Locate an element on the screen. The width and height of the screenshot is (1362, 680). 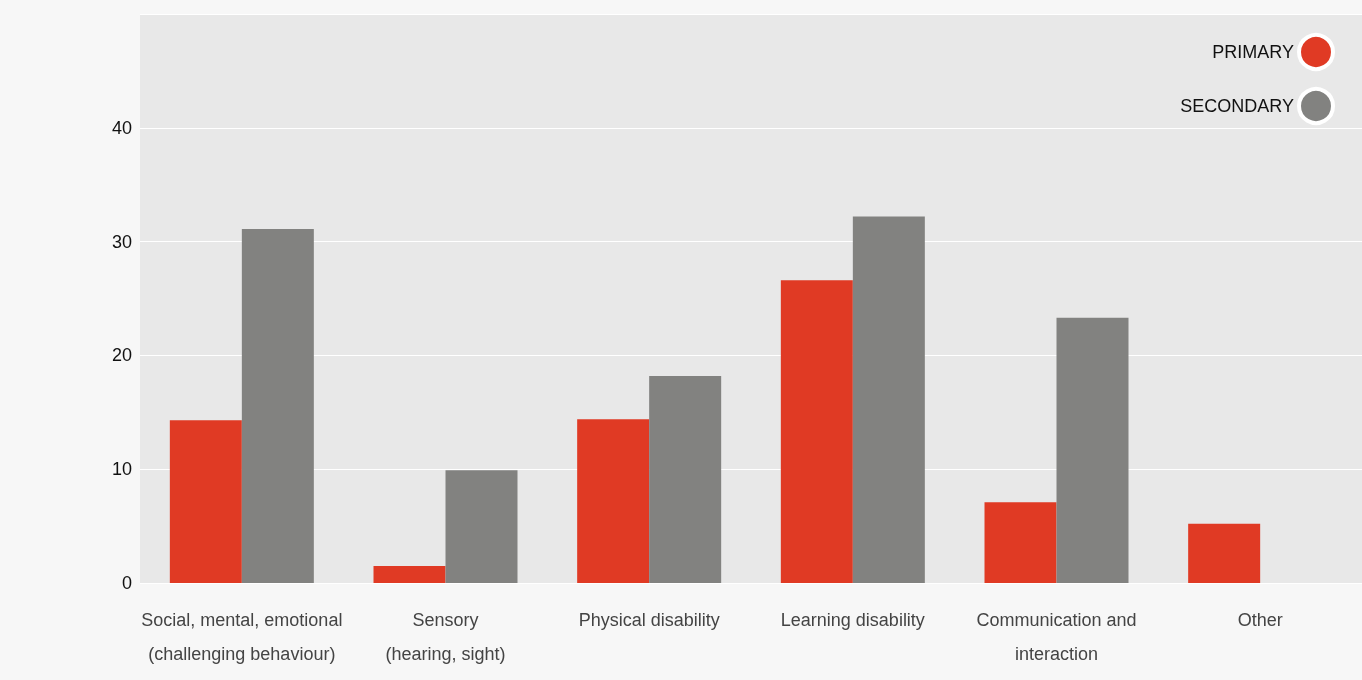
legend-label: SECONDARY is located at coordinates (1237, 106).